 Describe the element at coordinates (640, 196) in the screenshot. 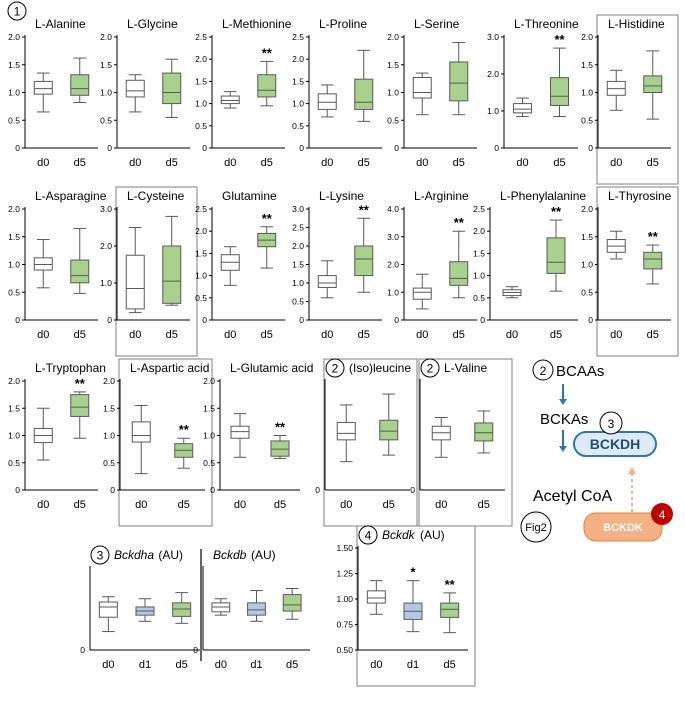

I see `chart-title: L-Thyrosine` at that location.